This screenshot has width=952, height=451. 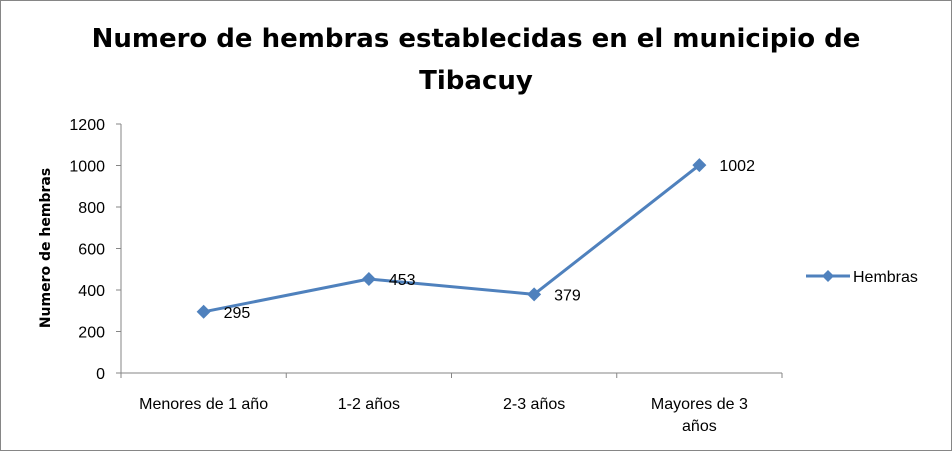 What do you see at coordinates (46, 248) in the screenshot?
I see `y-axis-label: Numero de hembras` at bounding box center [46, 248].